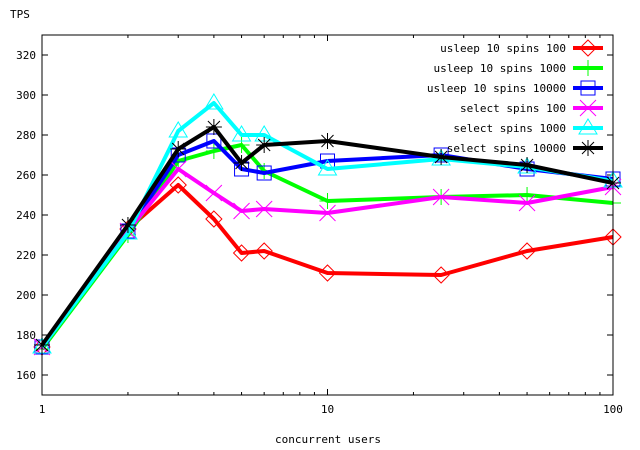  Describe the element at coordinates (613, 409) in the screenshot. I see `x-tick-label: 100` at that location.